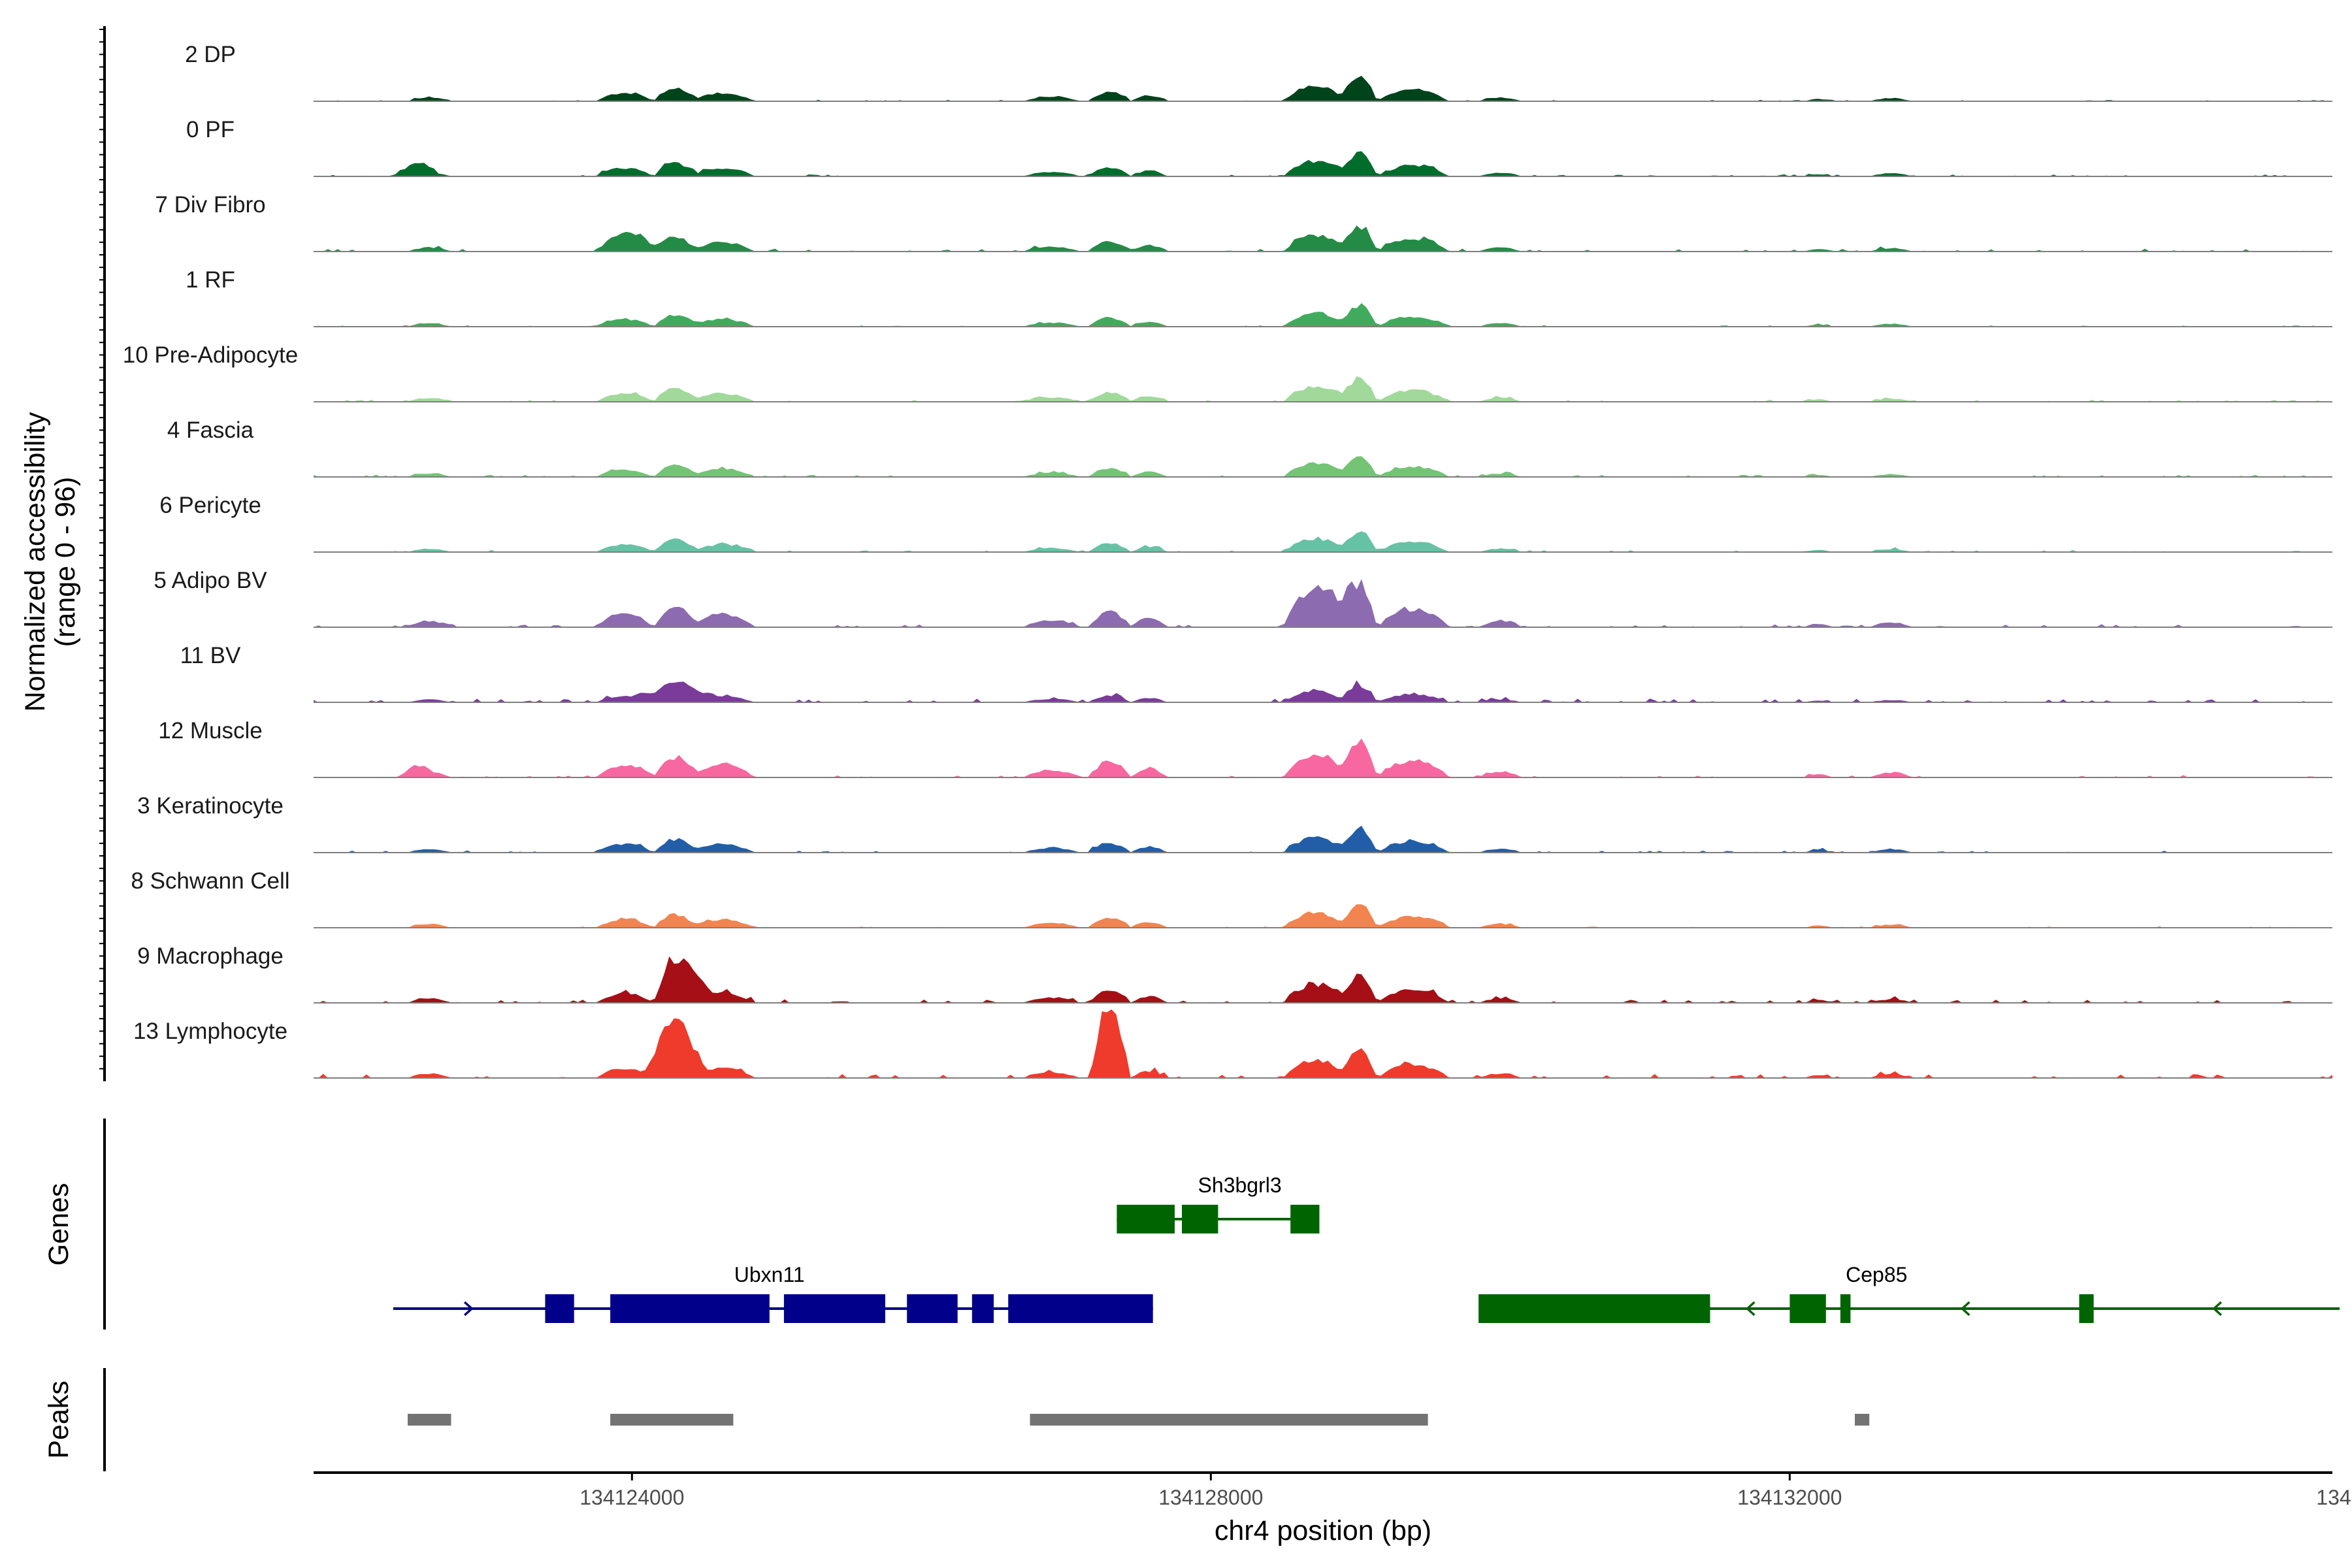 The image size is (2352, 1568). What do you see at coordinates (210, 430) in the screenshot?
I see `track-label: 4 Fascia` at bounding box center [210, 430].